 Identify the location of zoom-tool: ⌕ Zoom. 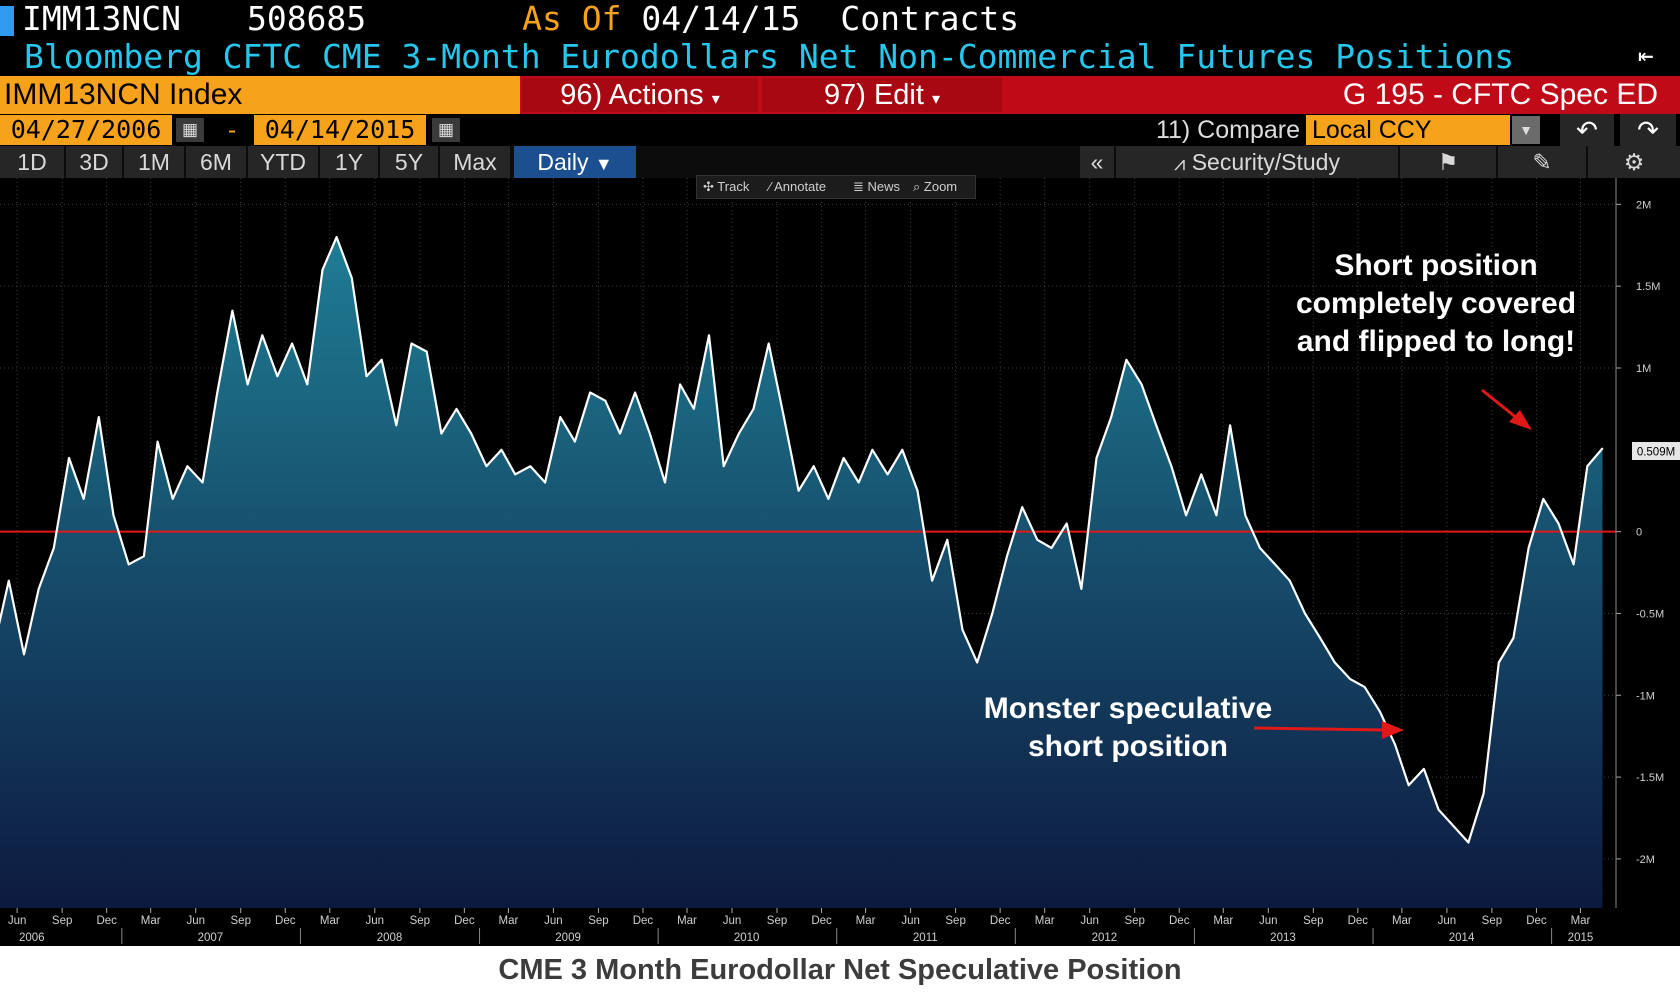
(935, 187).